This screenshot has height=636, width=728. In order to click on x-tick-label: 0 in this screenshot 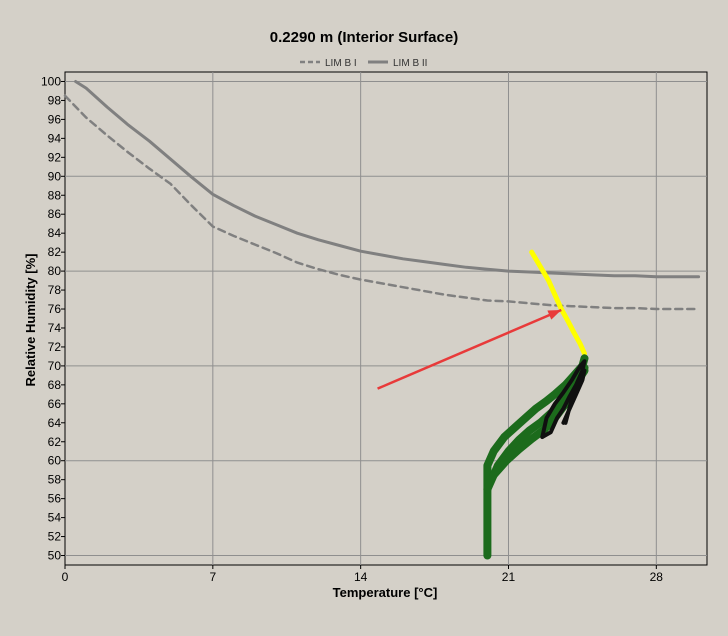, I will do `click(65, 577)`.